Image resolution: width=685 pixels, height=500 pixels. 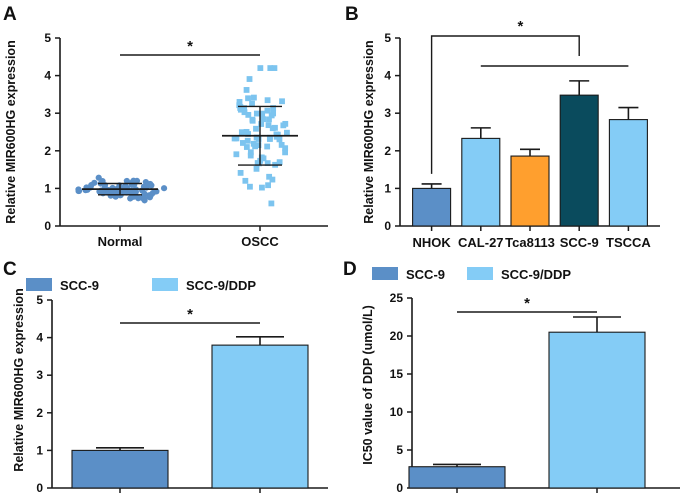 I want to click on panel-c-y-tick-label: 3, so click(x=39, y=375).